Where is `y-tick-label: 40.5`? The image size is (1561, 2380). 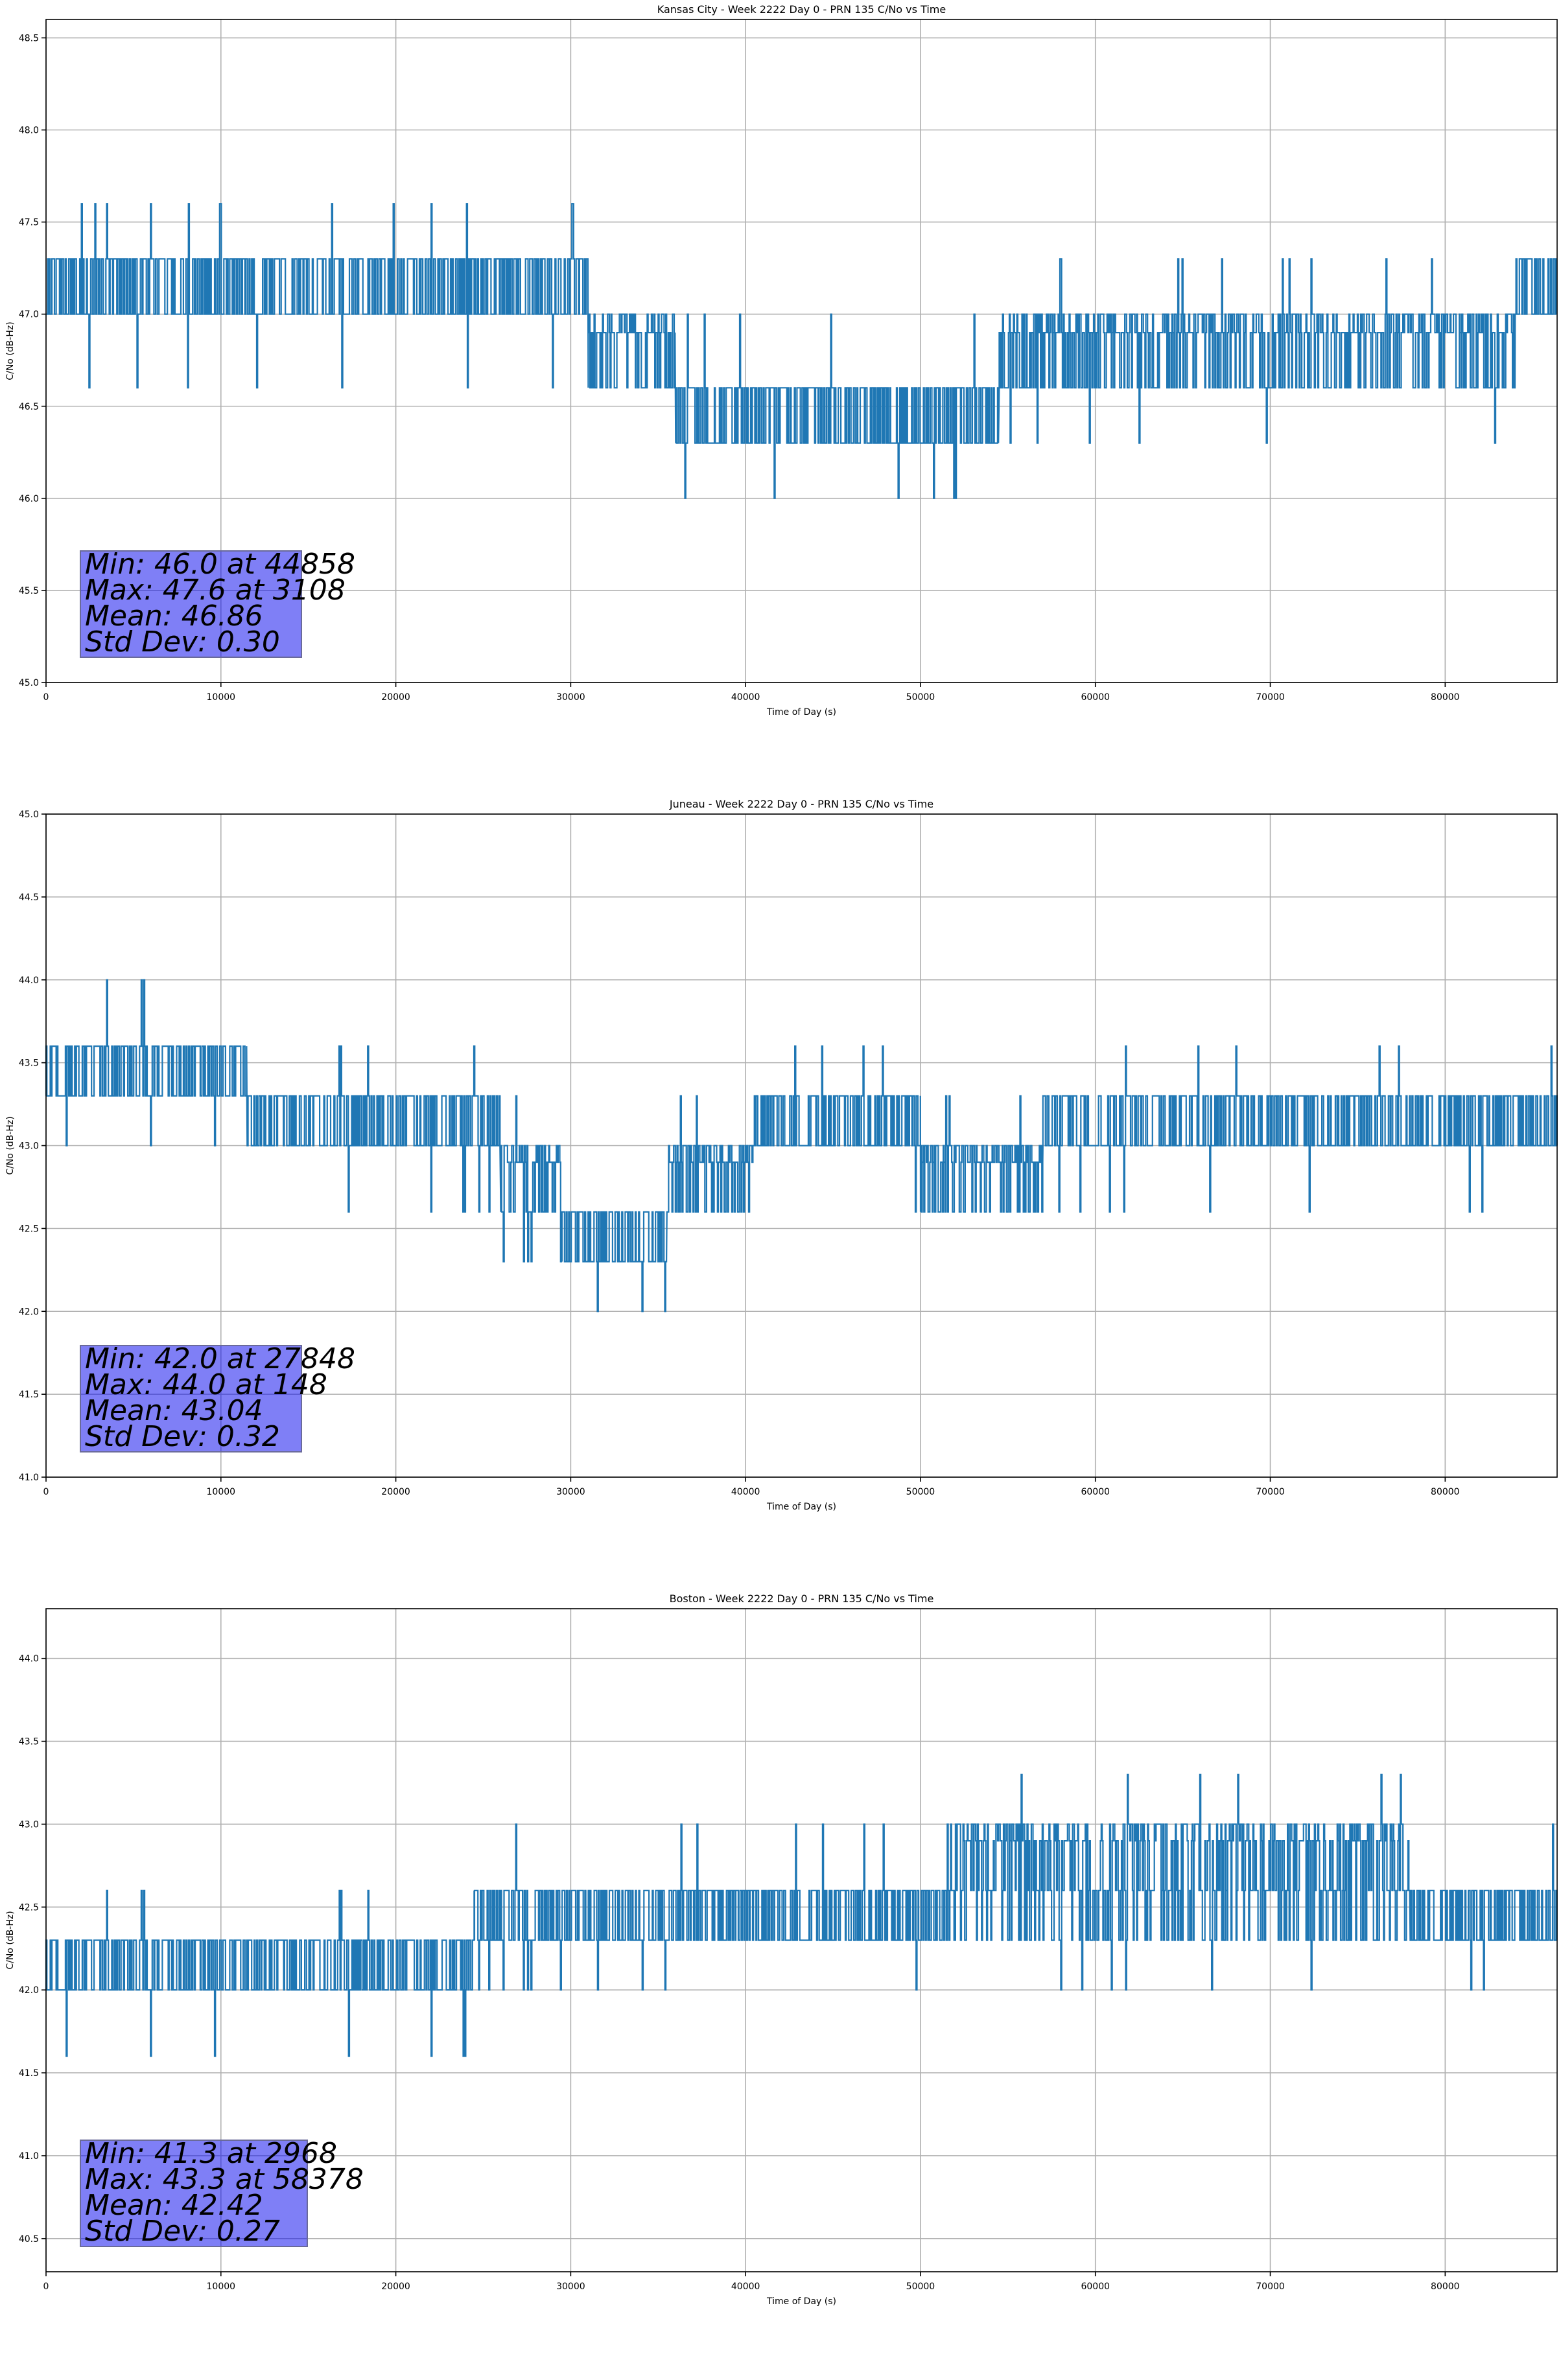 y-tick-label: 40.5 is located at coordinates (29, 2239).